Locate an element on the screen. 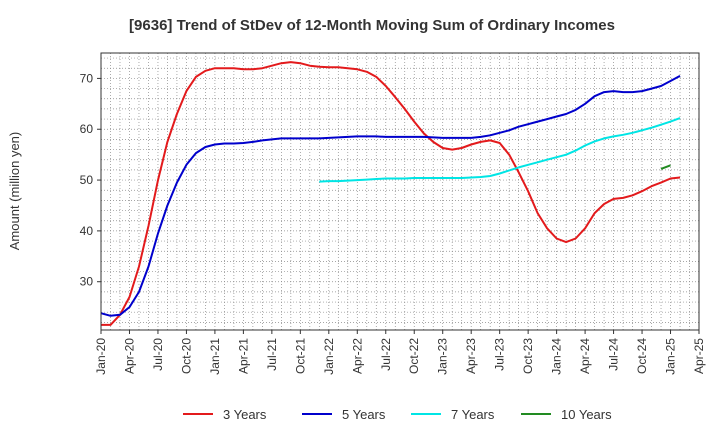 The image size is (720, 445). legend-label: 3 Years is located at coordinates (245, 414).